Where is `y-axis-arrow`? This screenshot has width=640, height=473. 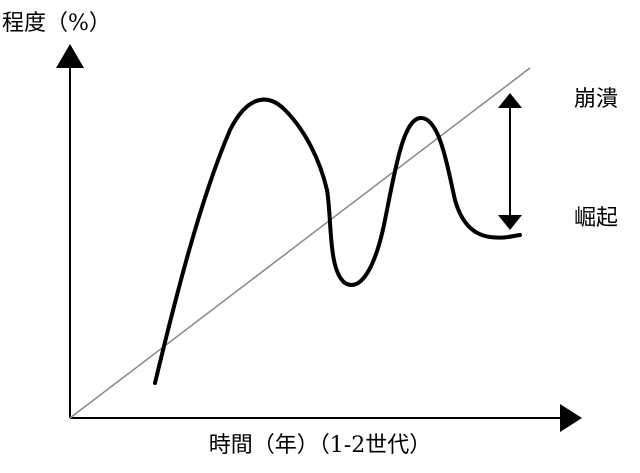
y-axis-arrow is located at coordinates (70, 56).